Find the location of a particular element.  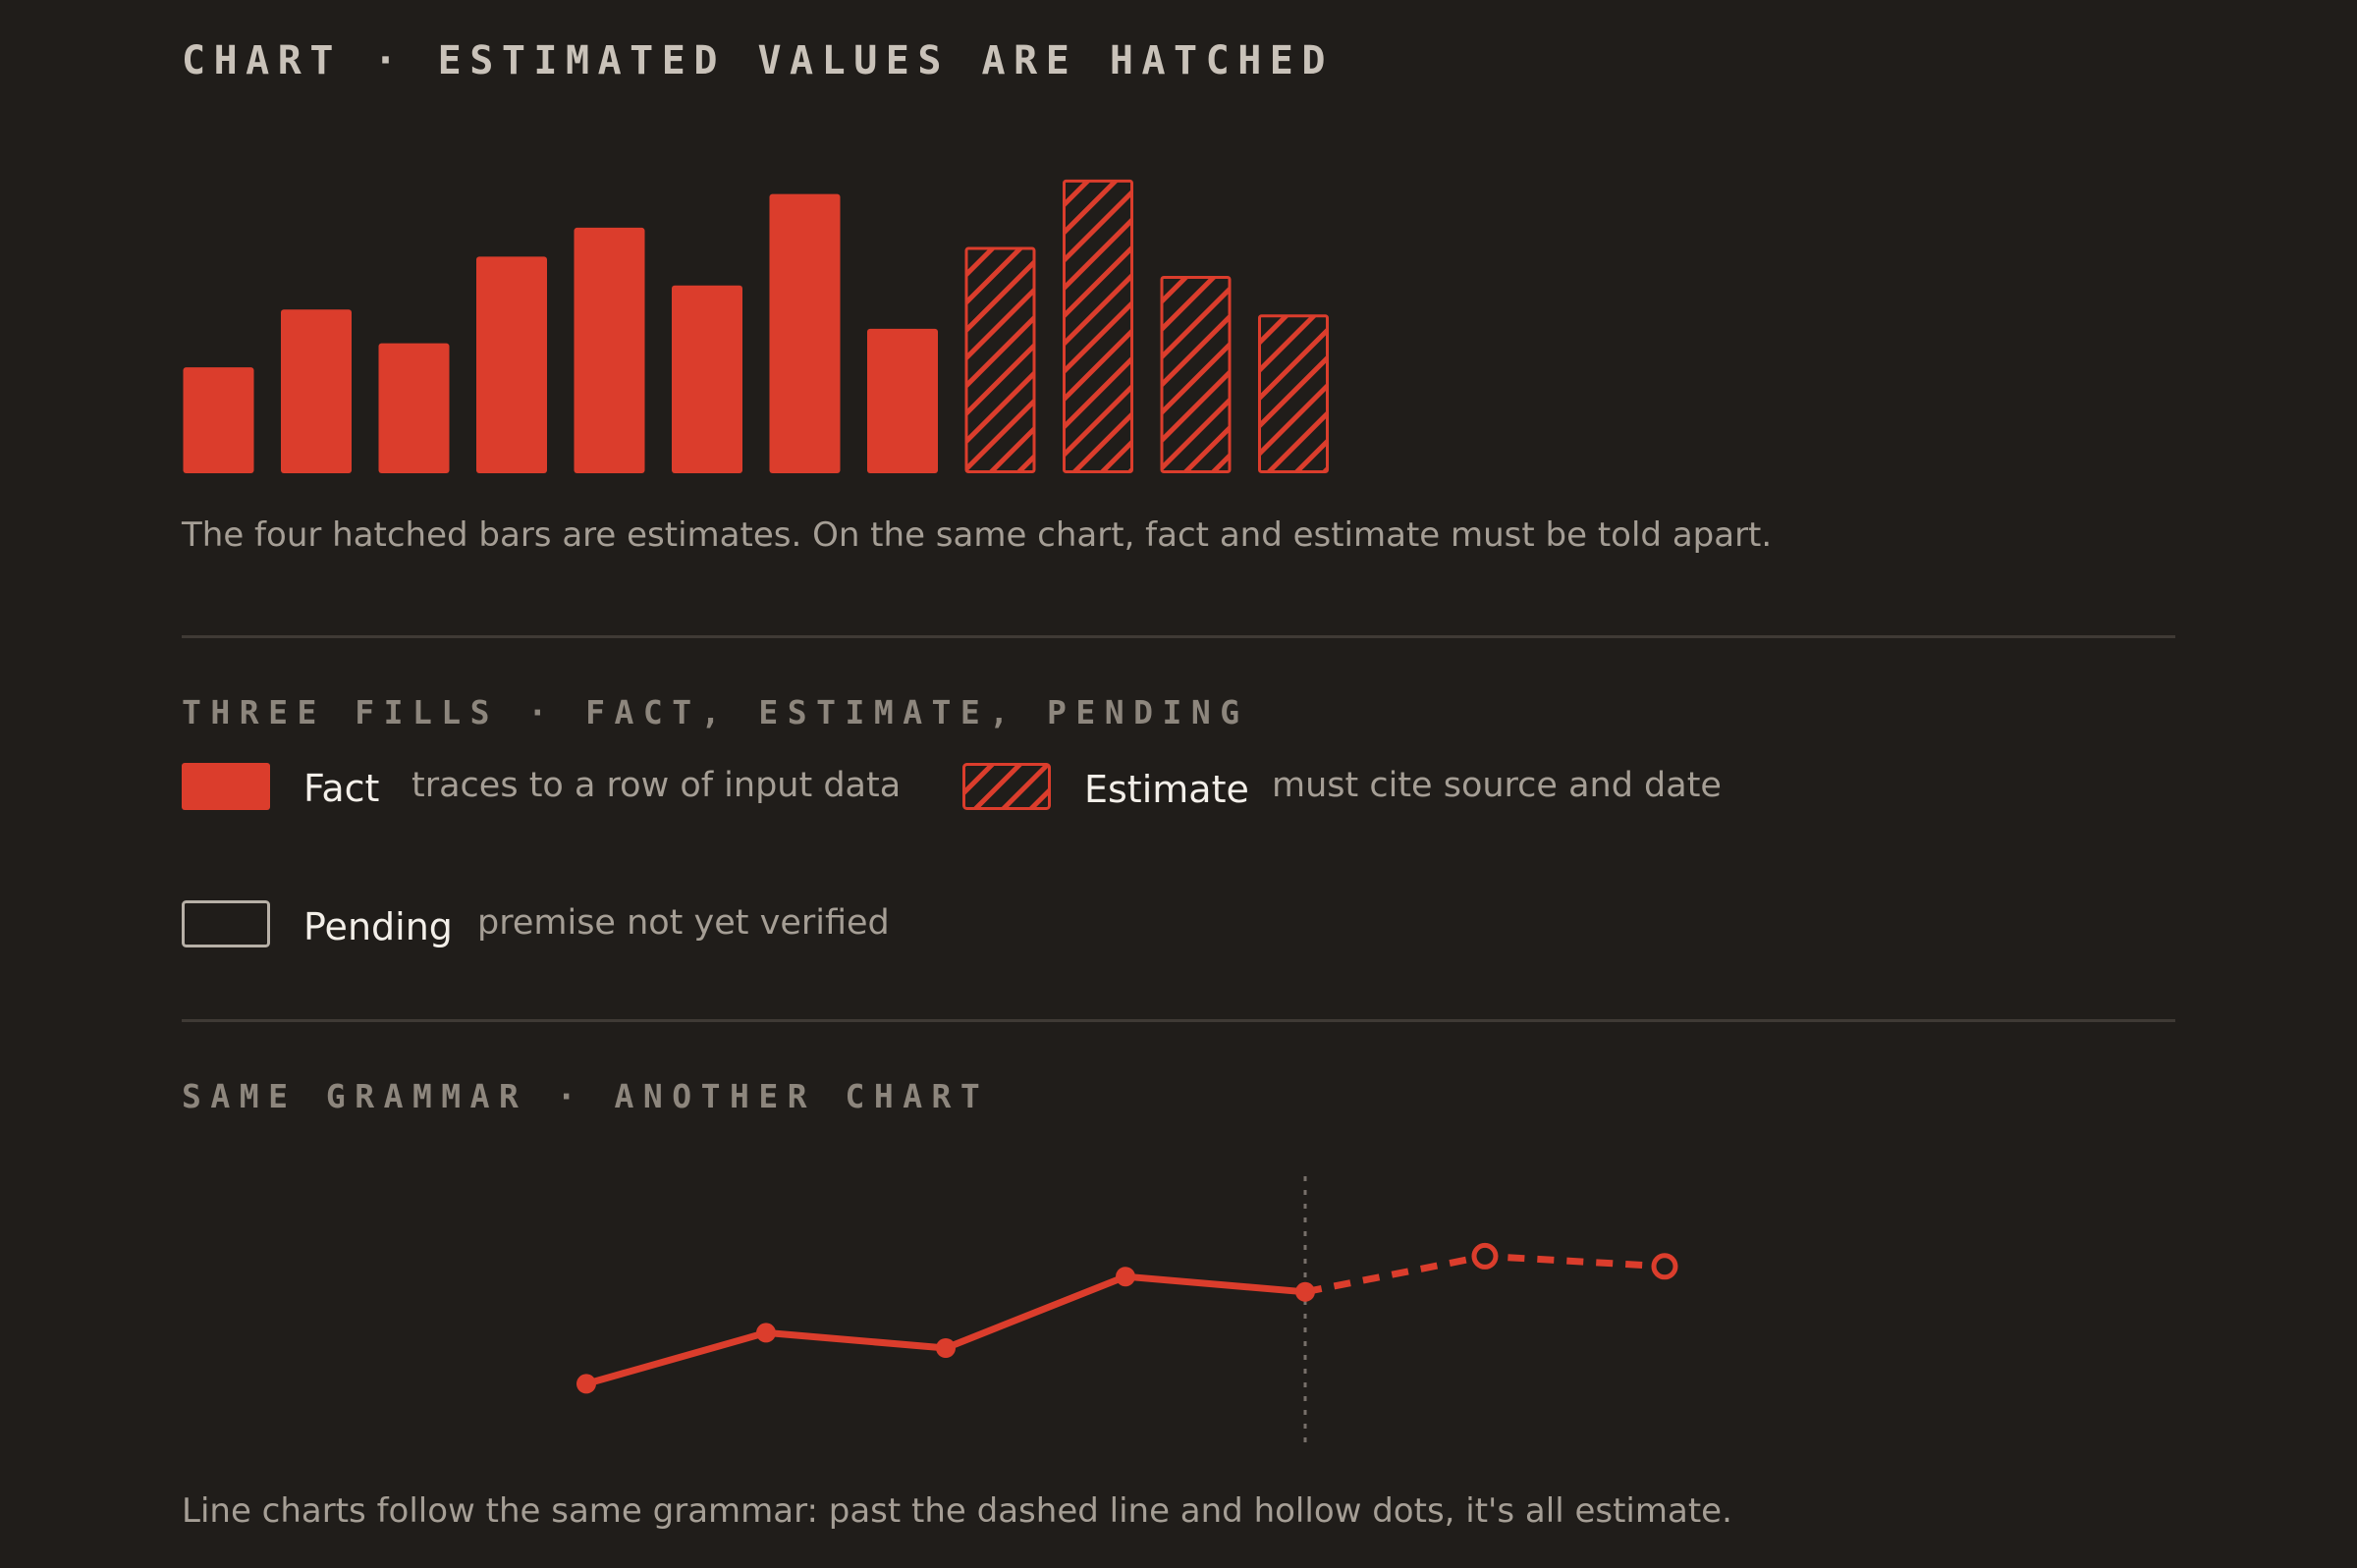

estimate-swatch is located at coordinates (1006, 786).